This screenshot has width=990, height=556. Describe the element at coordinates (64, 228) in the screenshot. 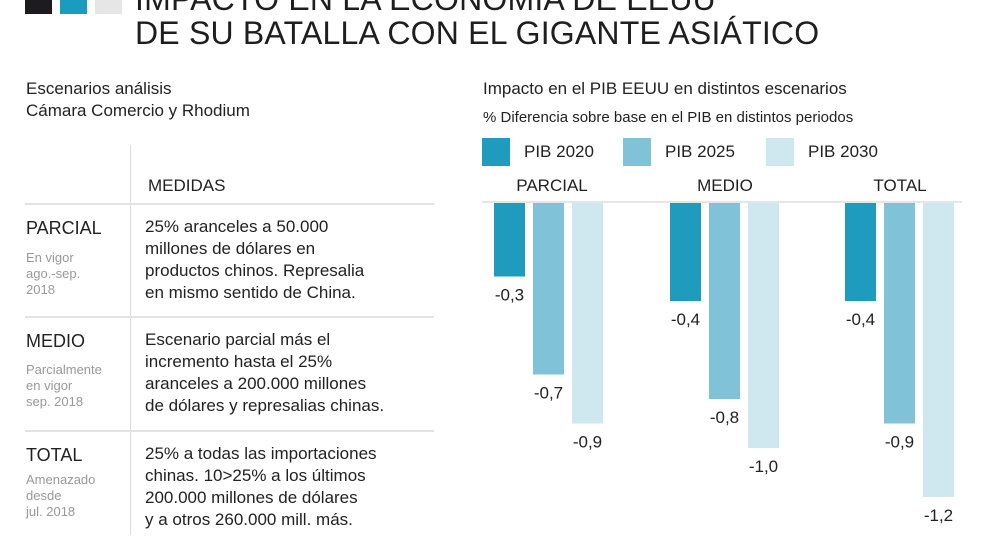

I see `row-name: PARCIAL` at that location.